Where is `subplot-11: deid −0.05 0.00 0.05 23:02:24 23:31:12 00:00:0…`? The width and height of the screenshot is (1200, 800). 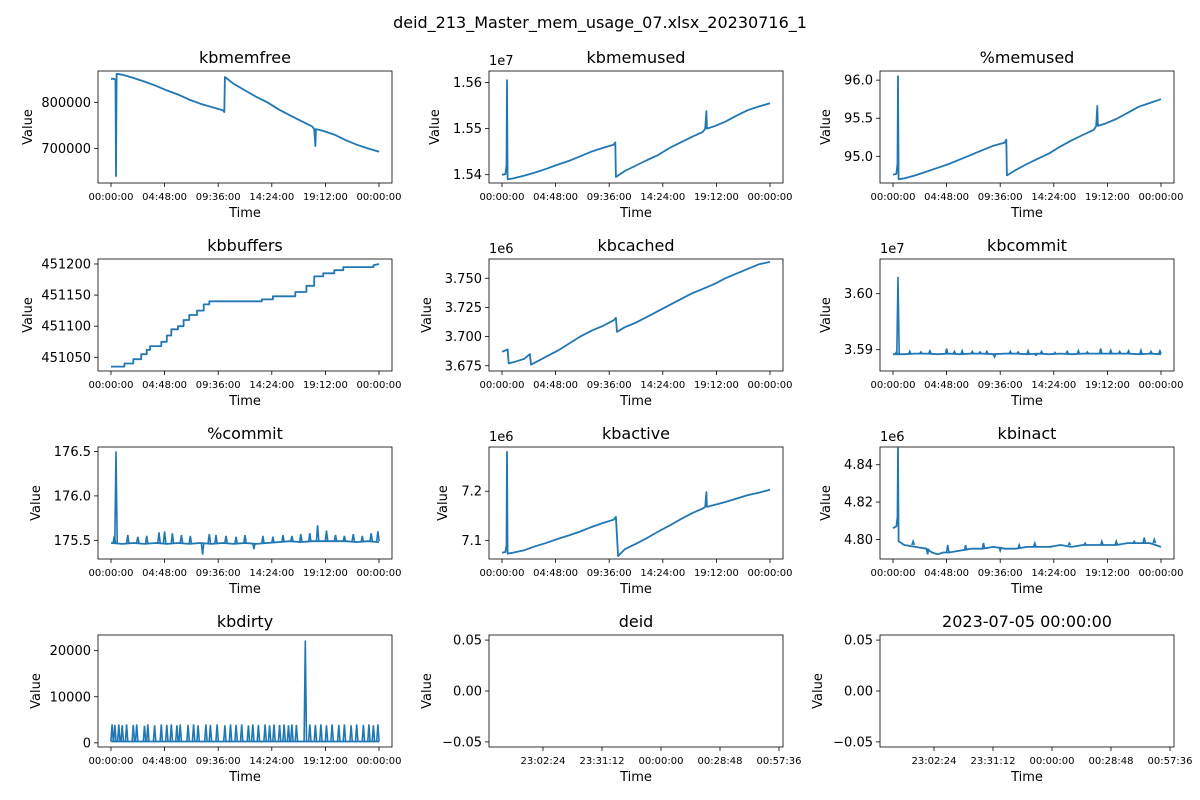 subplot-11: deid −0.05 0.00 0.05 23:02:24 23:31:12 00:00:0… is located at coordinates (610, 698).